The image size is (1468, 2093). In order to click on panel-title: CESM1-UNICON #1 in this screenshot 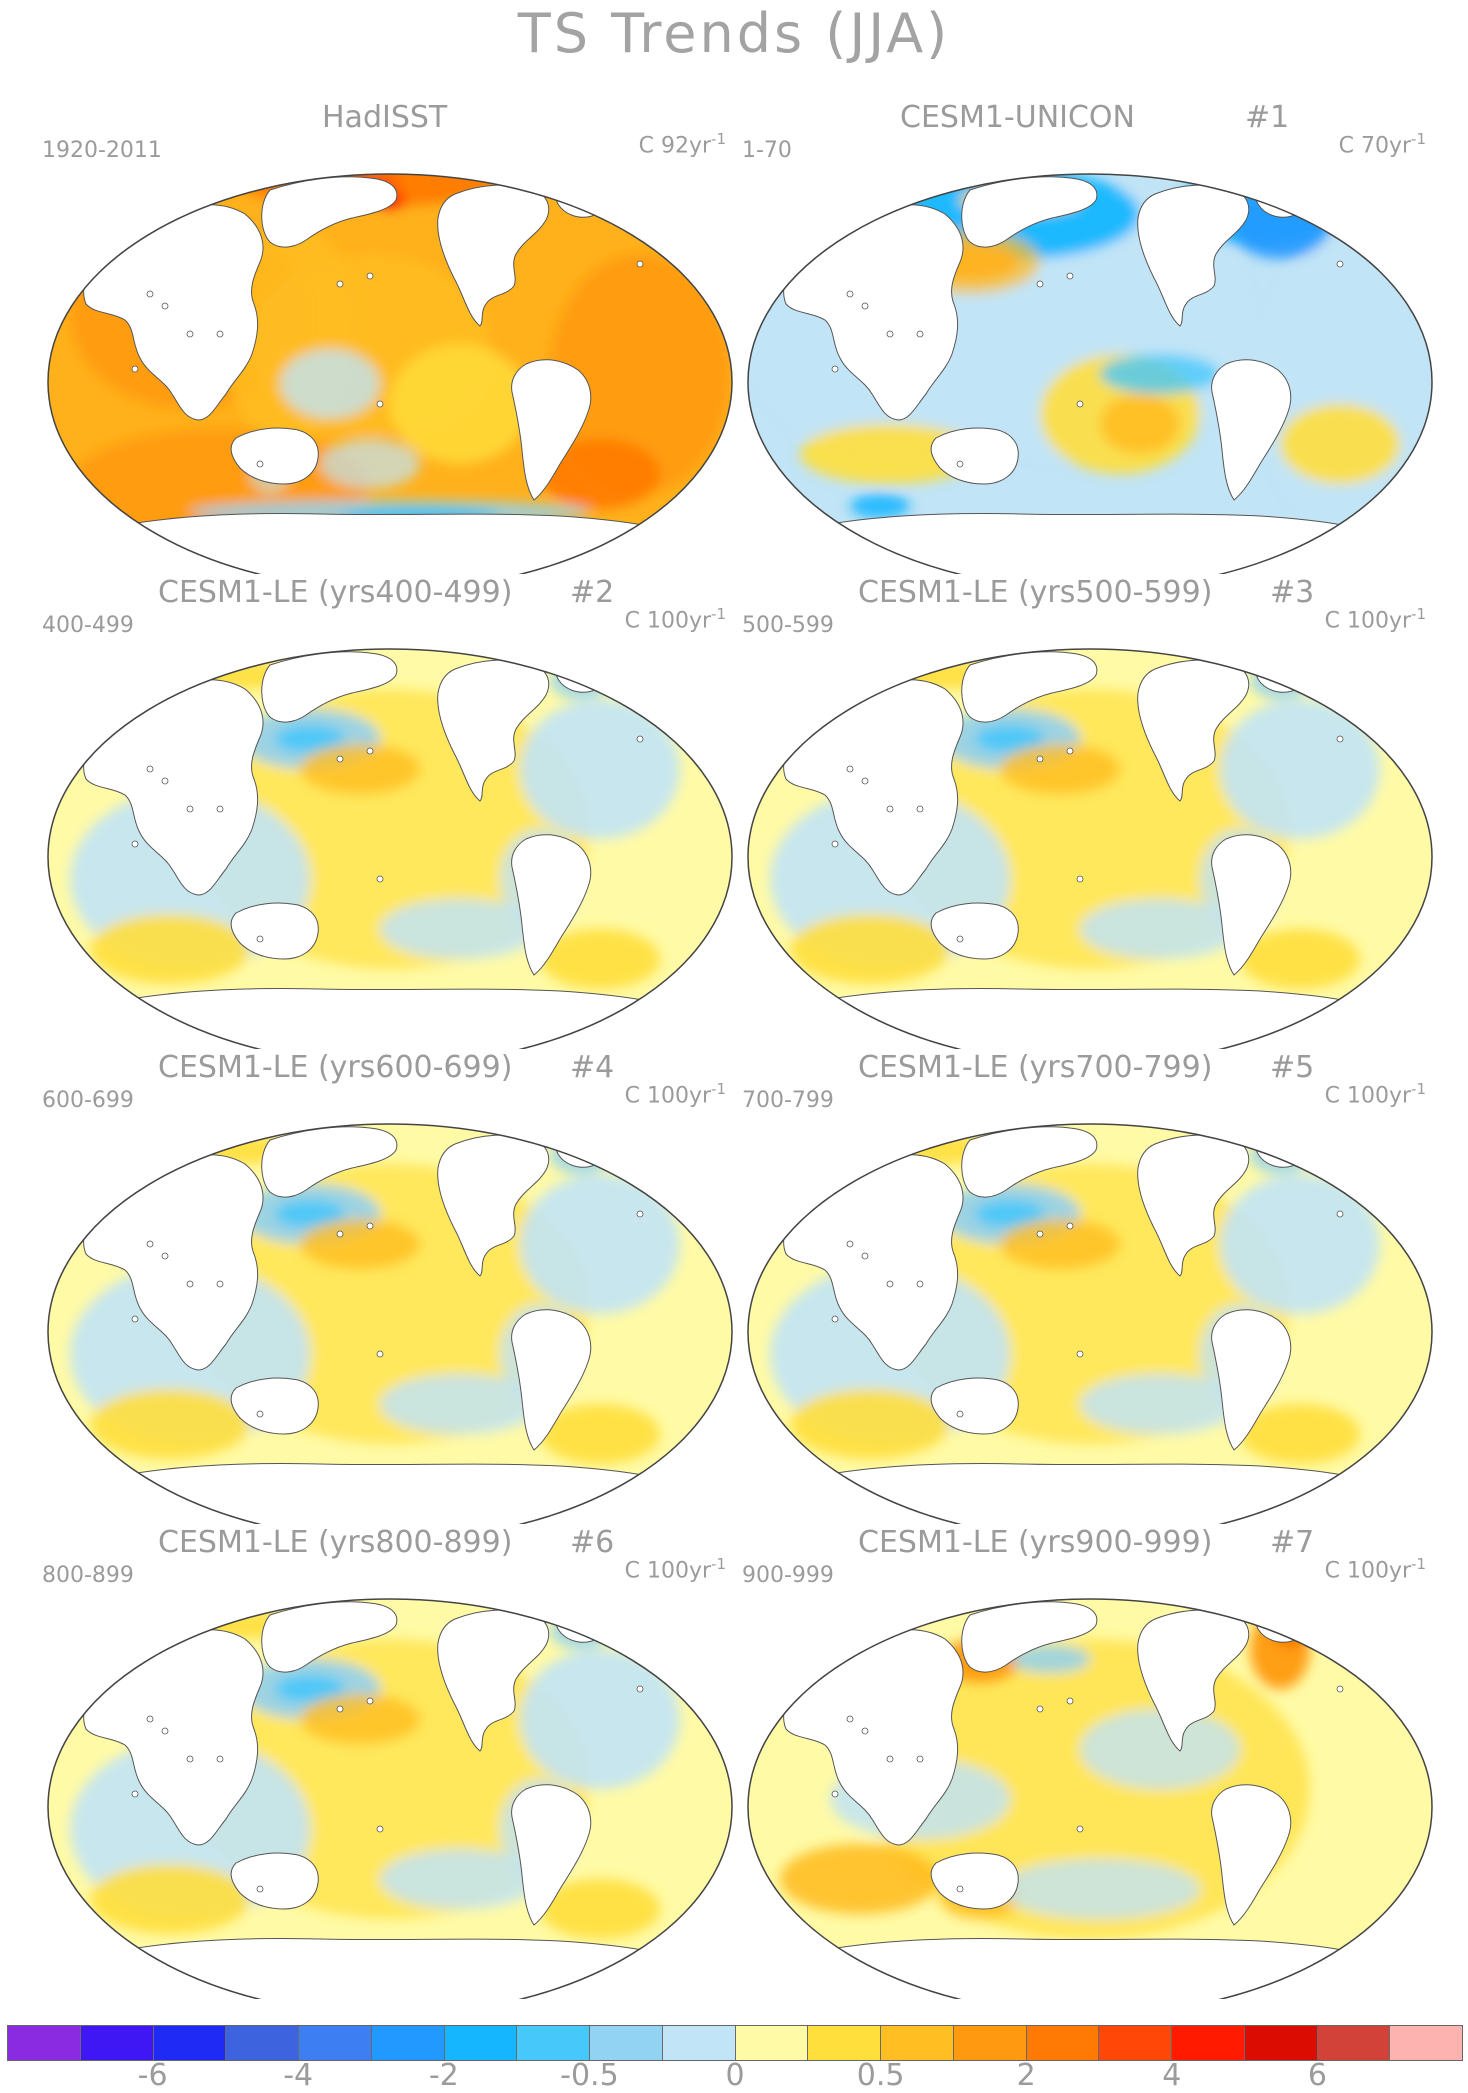, I will do `click(1090, 119)`.